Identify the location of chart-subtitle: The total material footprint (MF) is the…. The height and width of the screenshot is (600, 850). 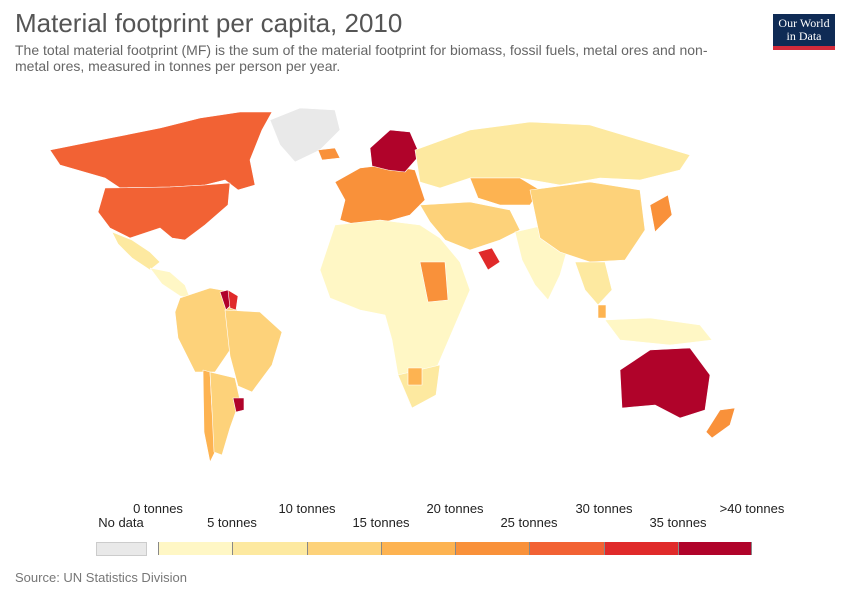
(361, 58).